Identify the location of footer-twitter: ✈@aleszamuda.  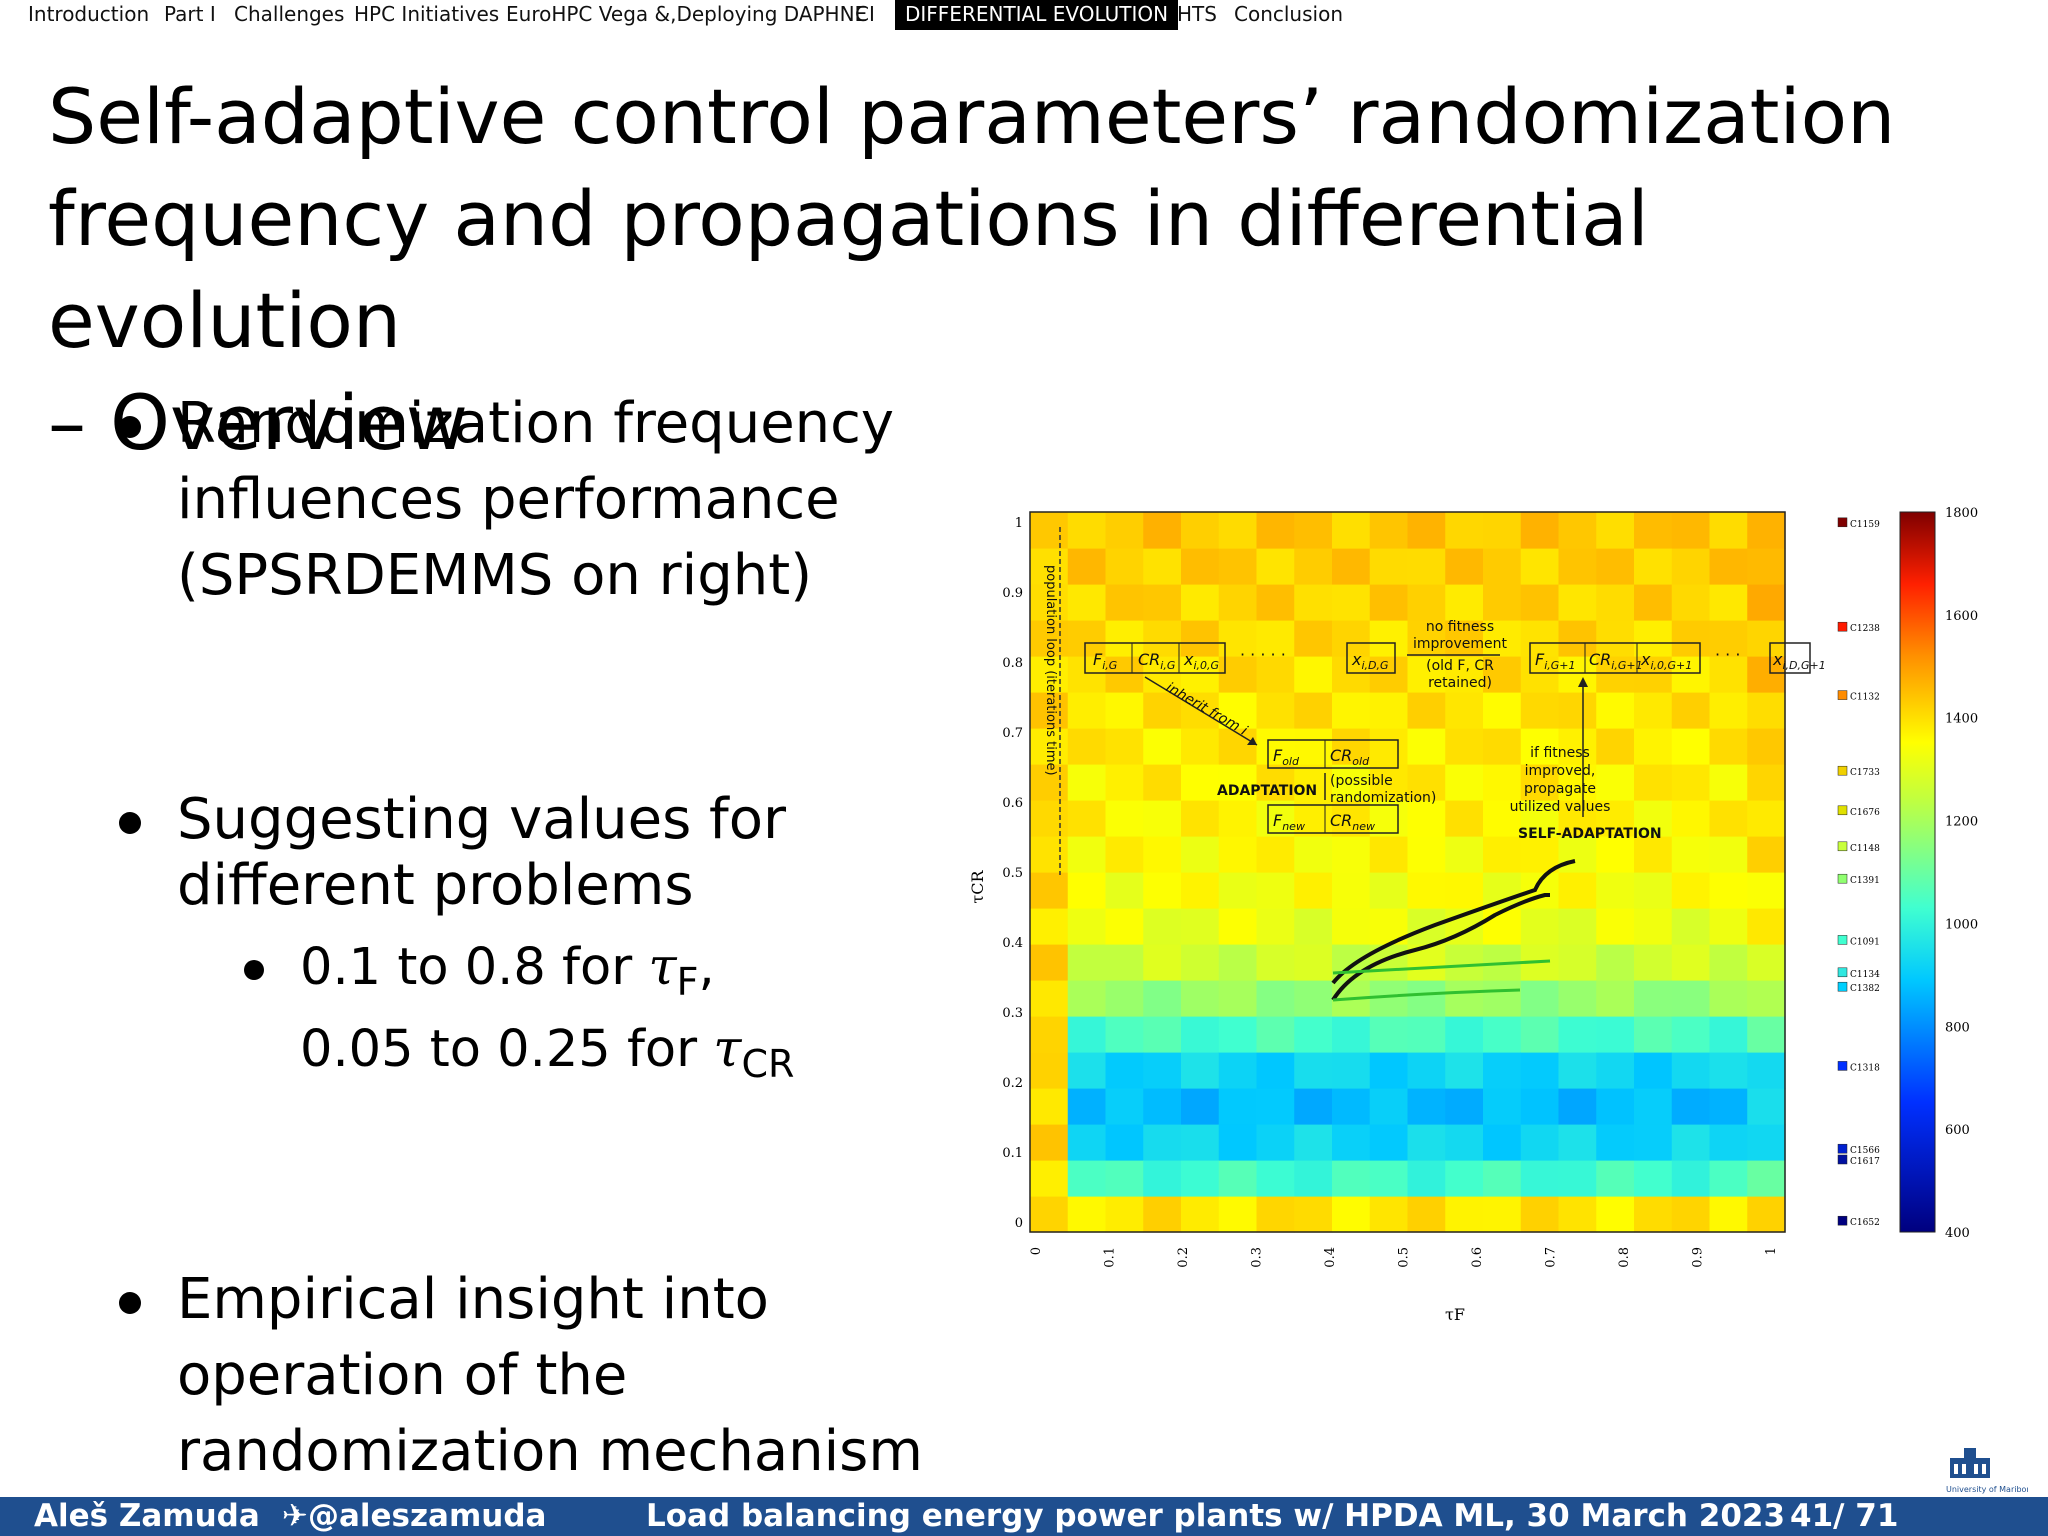
(414, 1516).